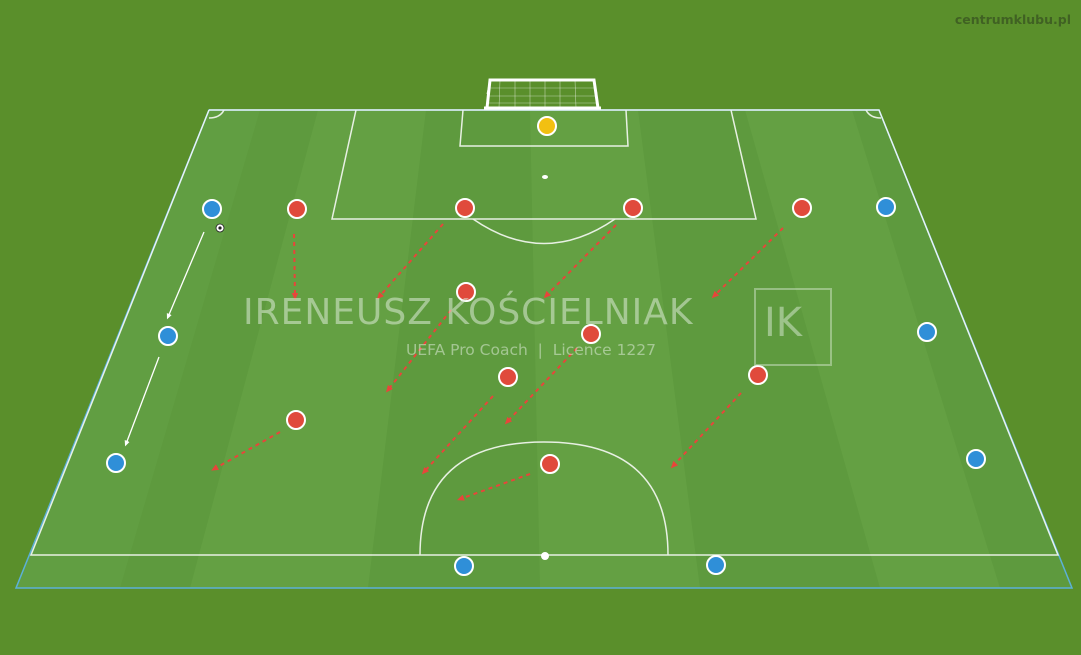  I want to click on goal-box, so click(544, 128).